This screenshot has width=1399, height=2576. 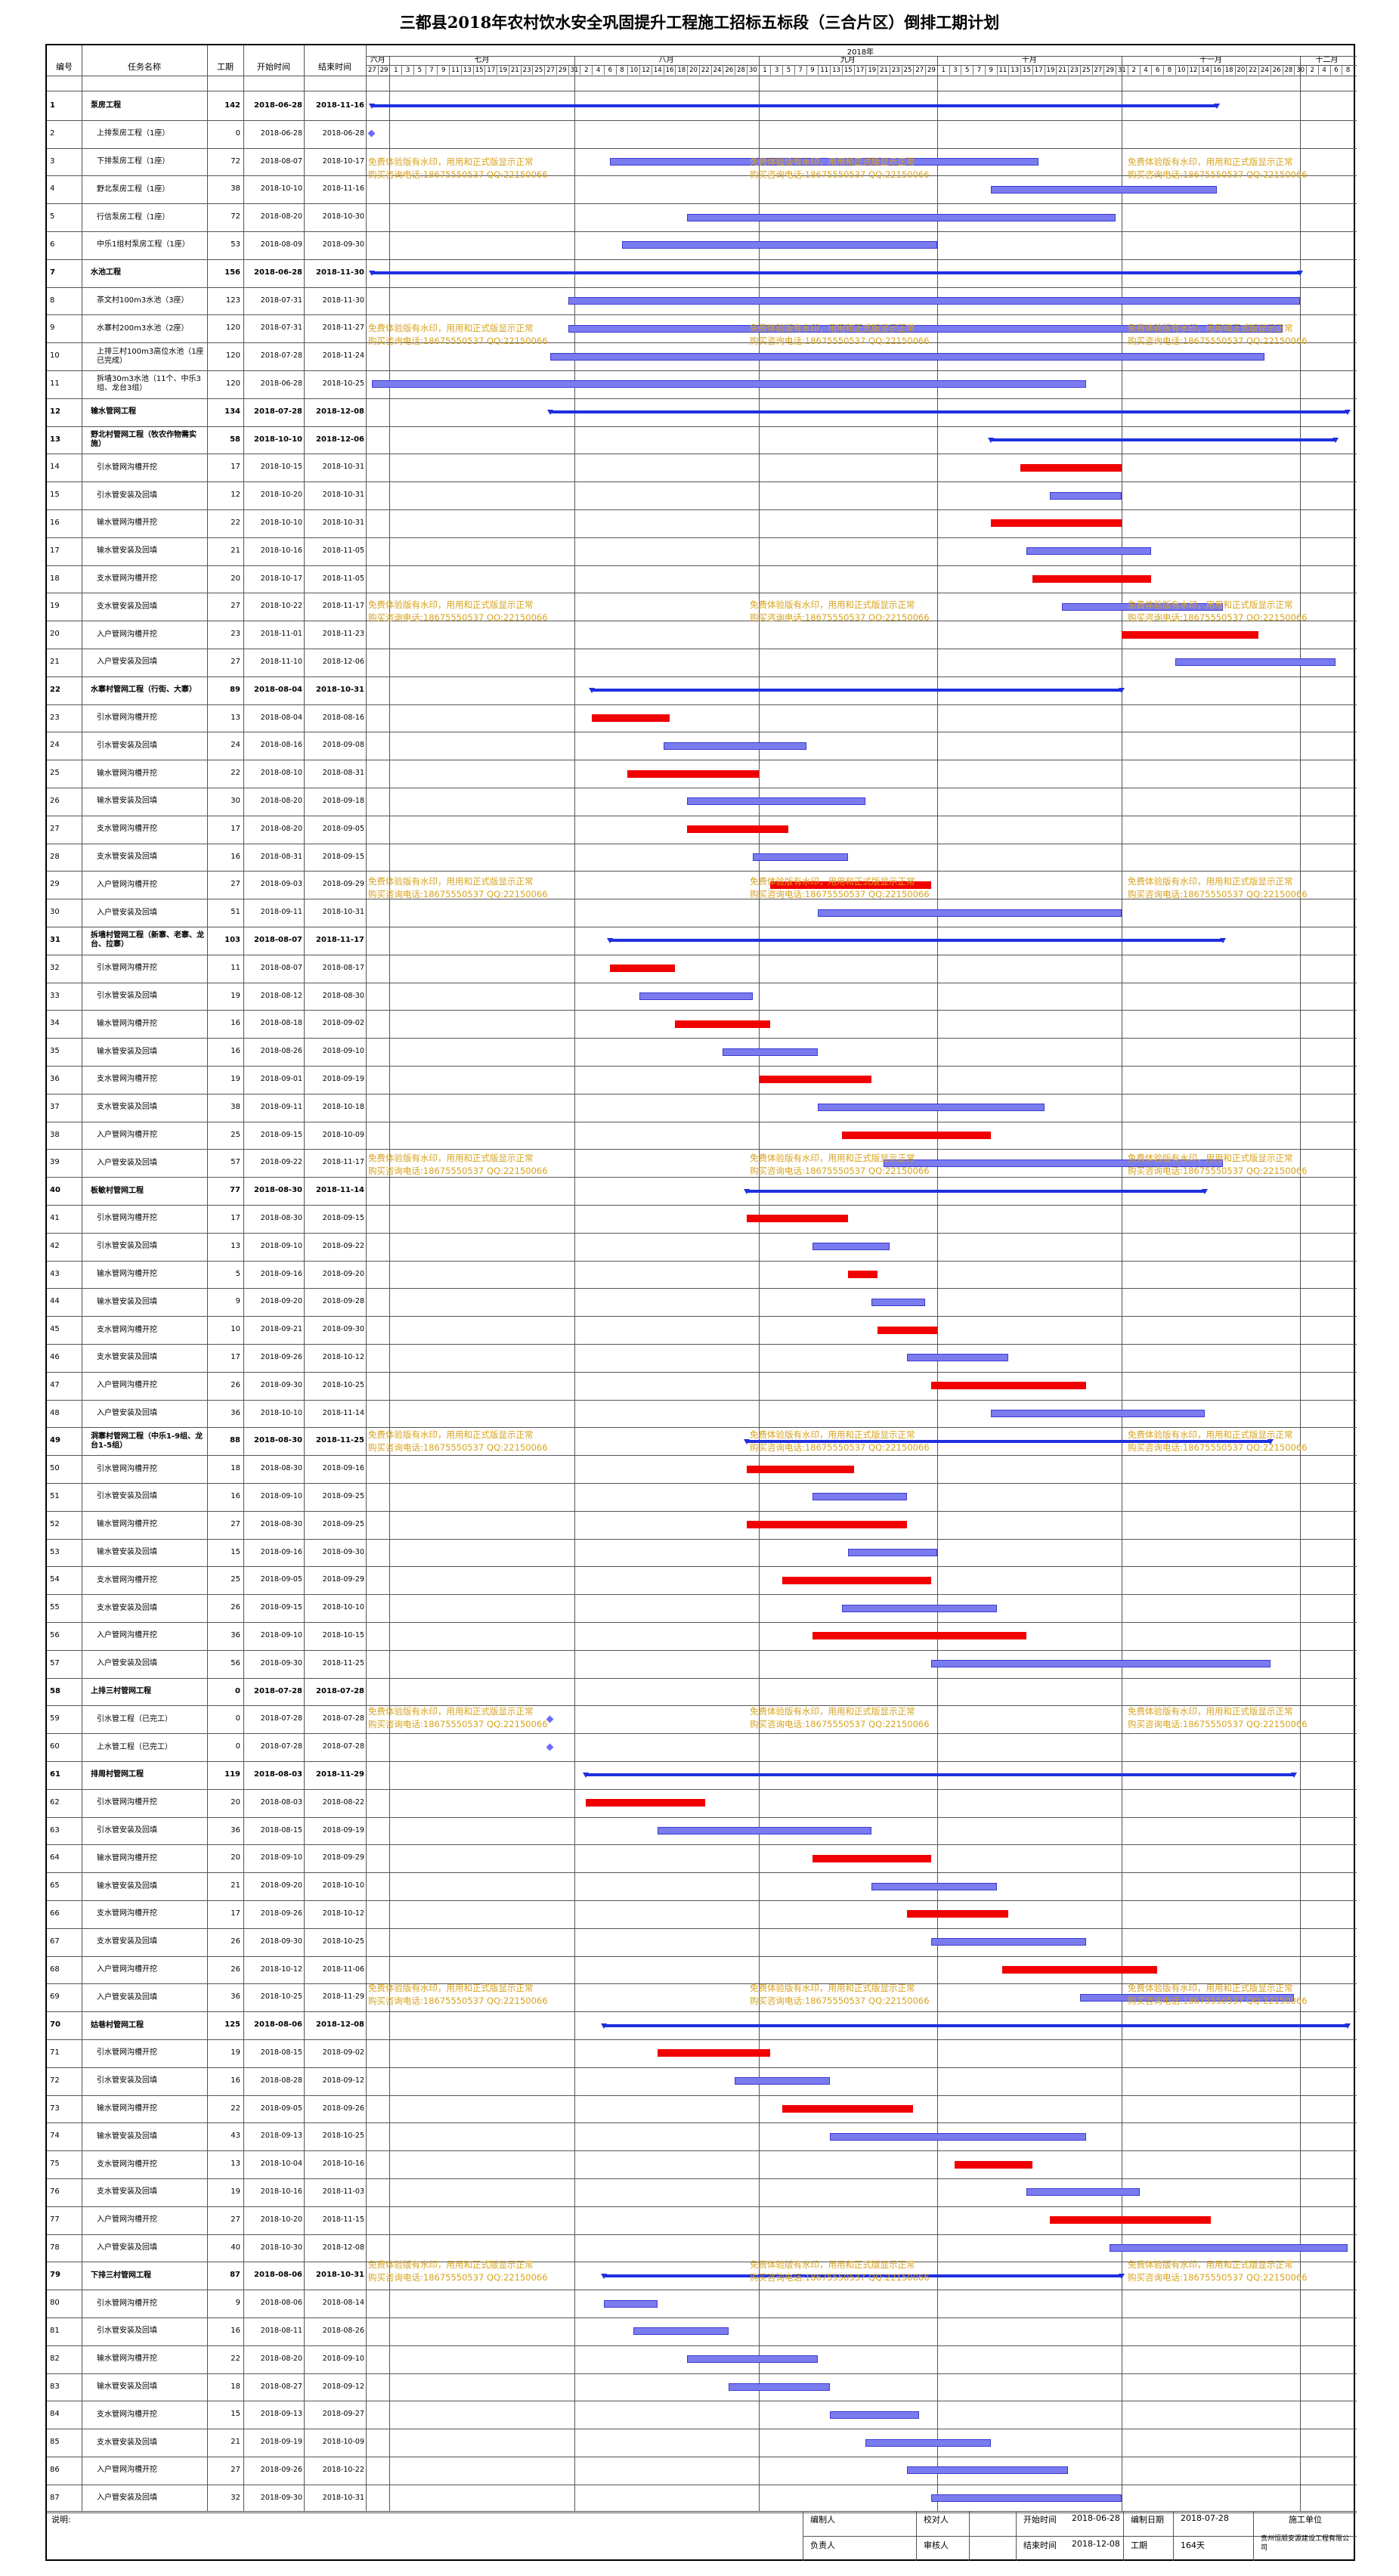 What do you see at coordinates (1040, 2520) in the screenshot?
I see `footer-start-label: 开始时间` at bounding box center [1040, 2520].